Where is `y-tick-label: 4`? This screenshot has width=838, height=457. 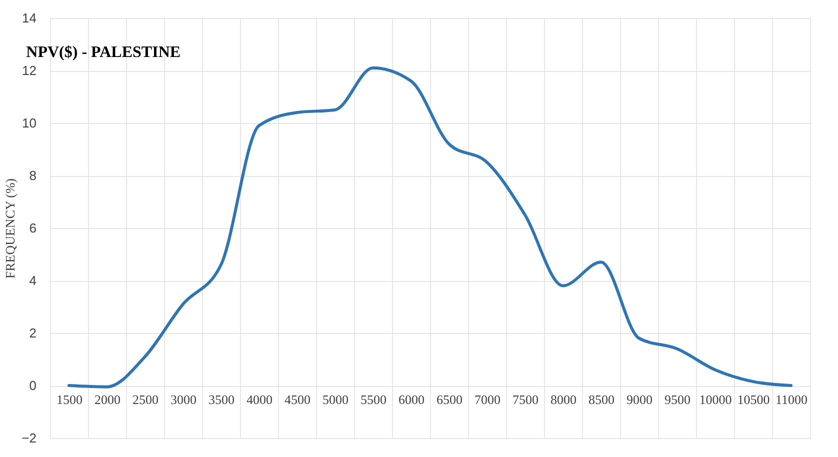 y-tick-label: 4 is located at coordinates (32, 280).